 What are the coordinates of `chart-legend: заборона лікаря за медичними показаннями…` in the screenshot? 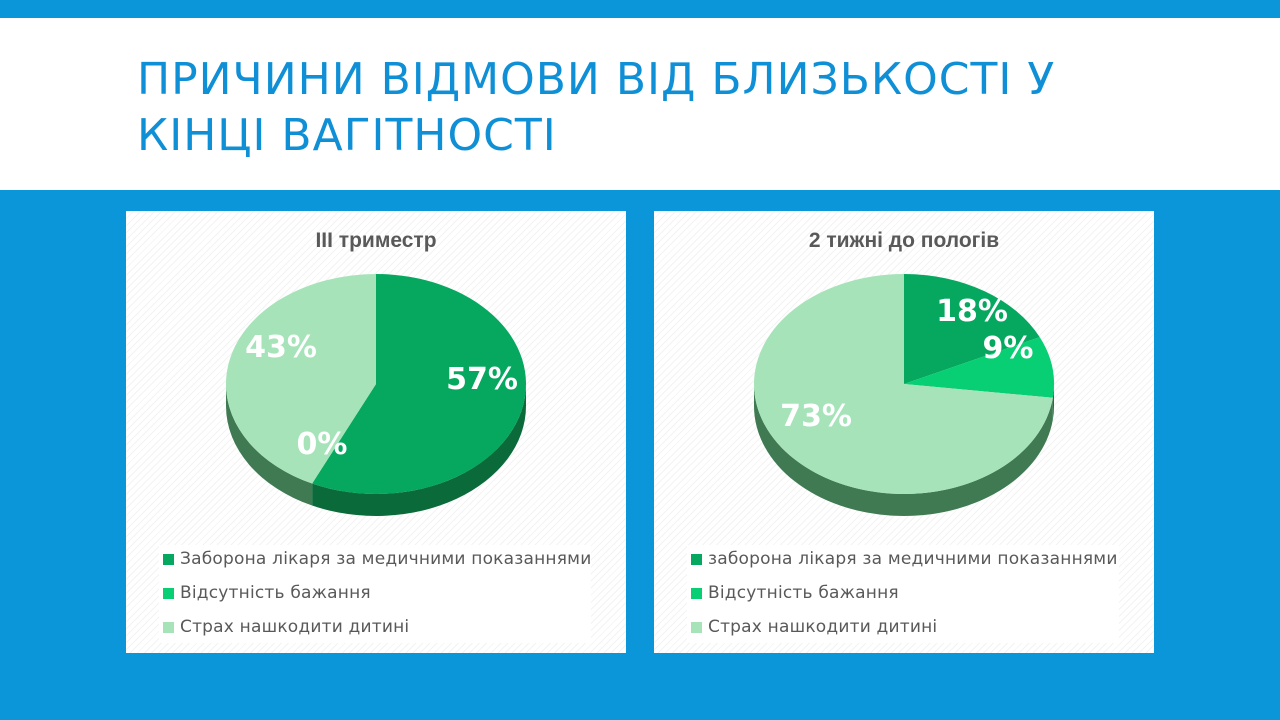 It's located at (903, 594).